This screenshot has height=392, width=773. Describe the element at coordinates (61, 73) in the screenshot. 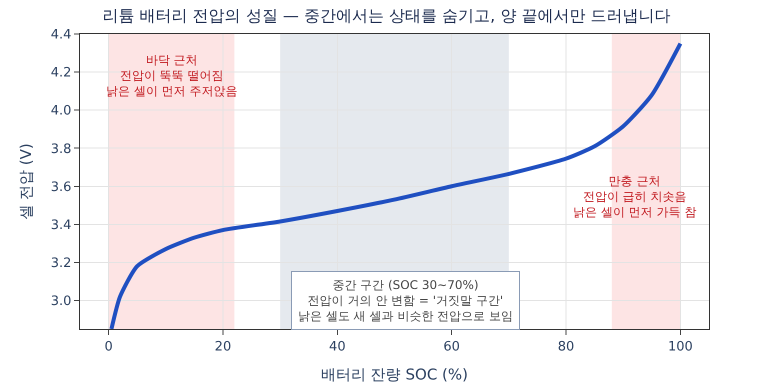

I see `y-tick-label: 4.2` at that location.